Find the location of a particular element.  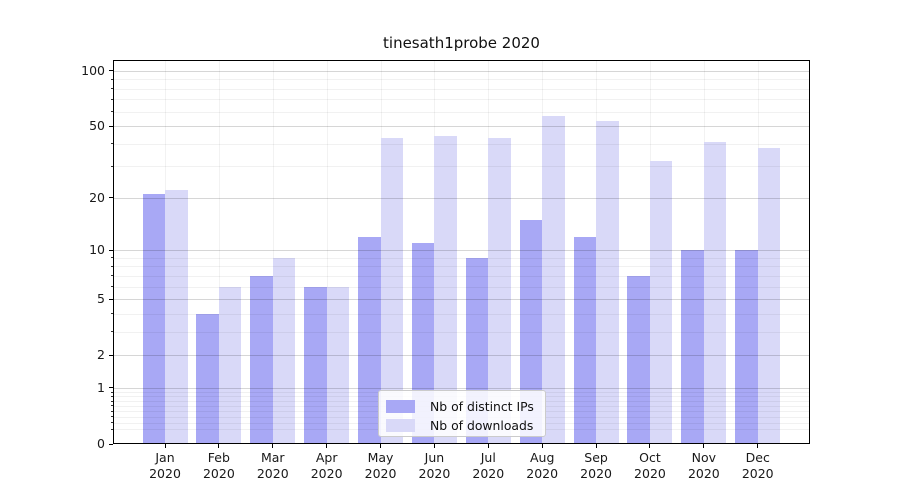

chart-title: tinesath1probe 2020 is located at coordinates (461, 43).